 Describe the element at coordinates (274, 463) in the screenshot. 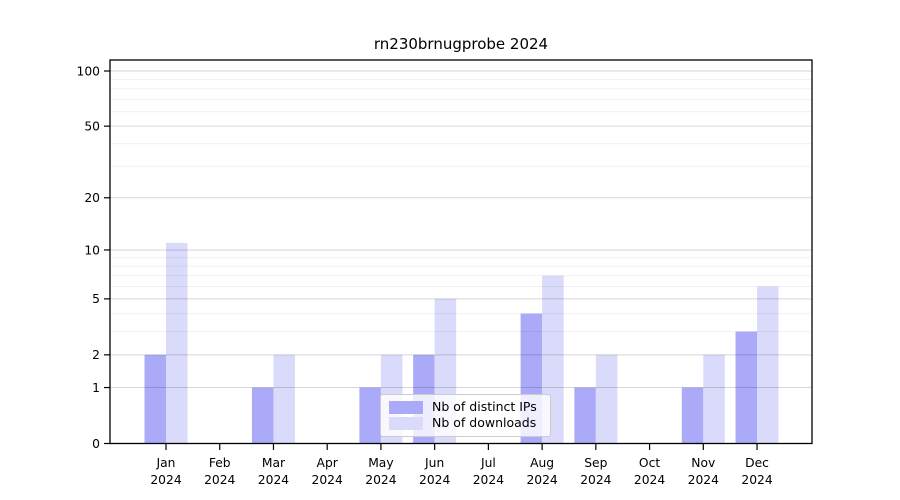

I see `x-tick-label-month: Mar` at that location.